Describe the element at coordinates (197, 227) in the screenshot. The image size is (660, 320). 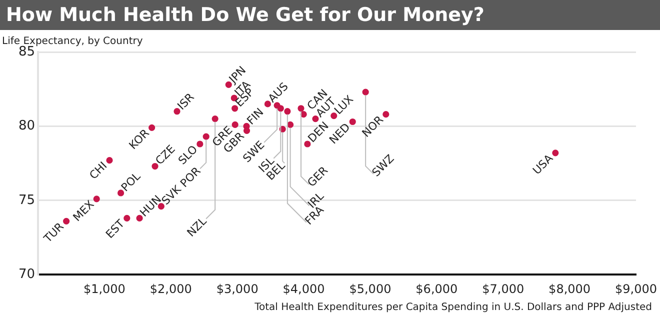
I see `annotation: NZL` at that location.